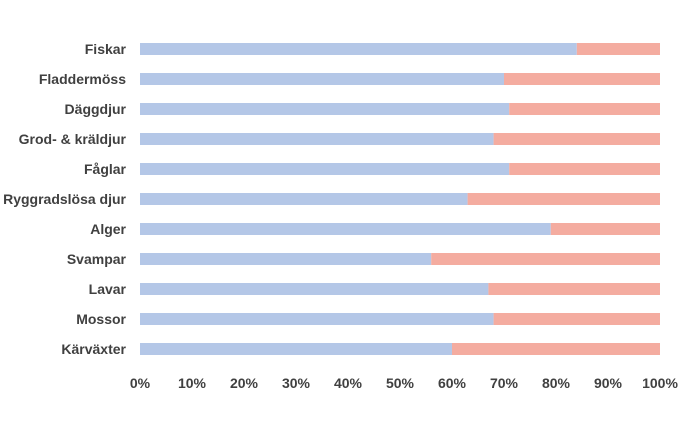 The width and height of the screenshot is (700, 423). What do you see at coordinates (73, 139) in the screenshot?
I see `category-label: Grod- & kräldjur` at bounding box center [73, 139].